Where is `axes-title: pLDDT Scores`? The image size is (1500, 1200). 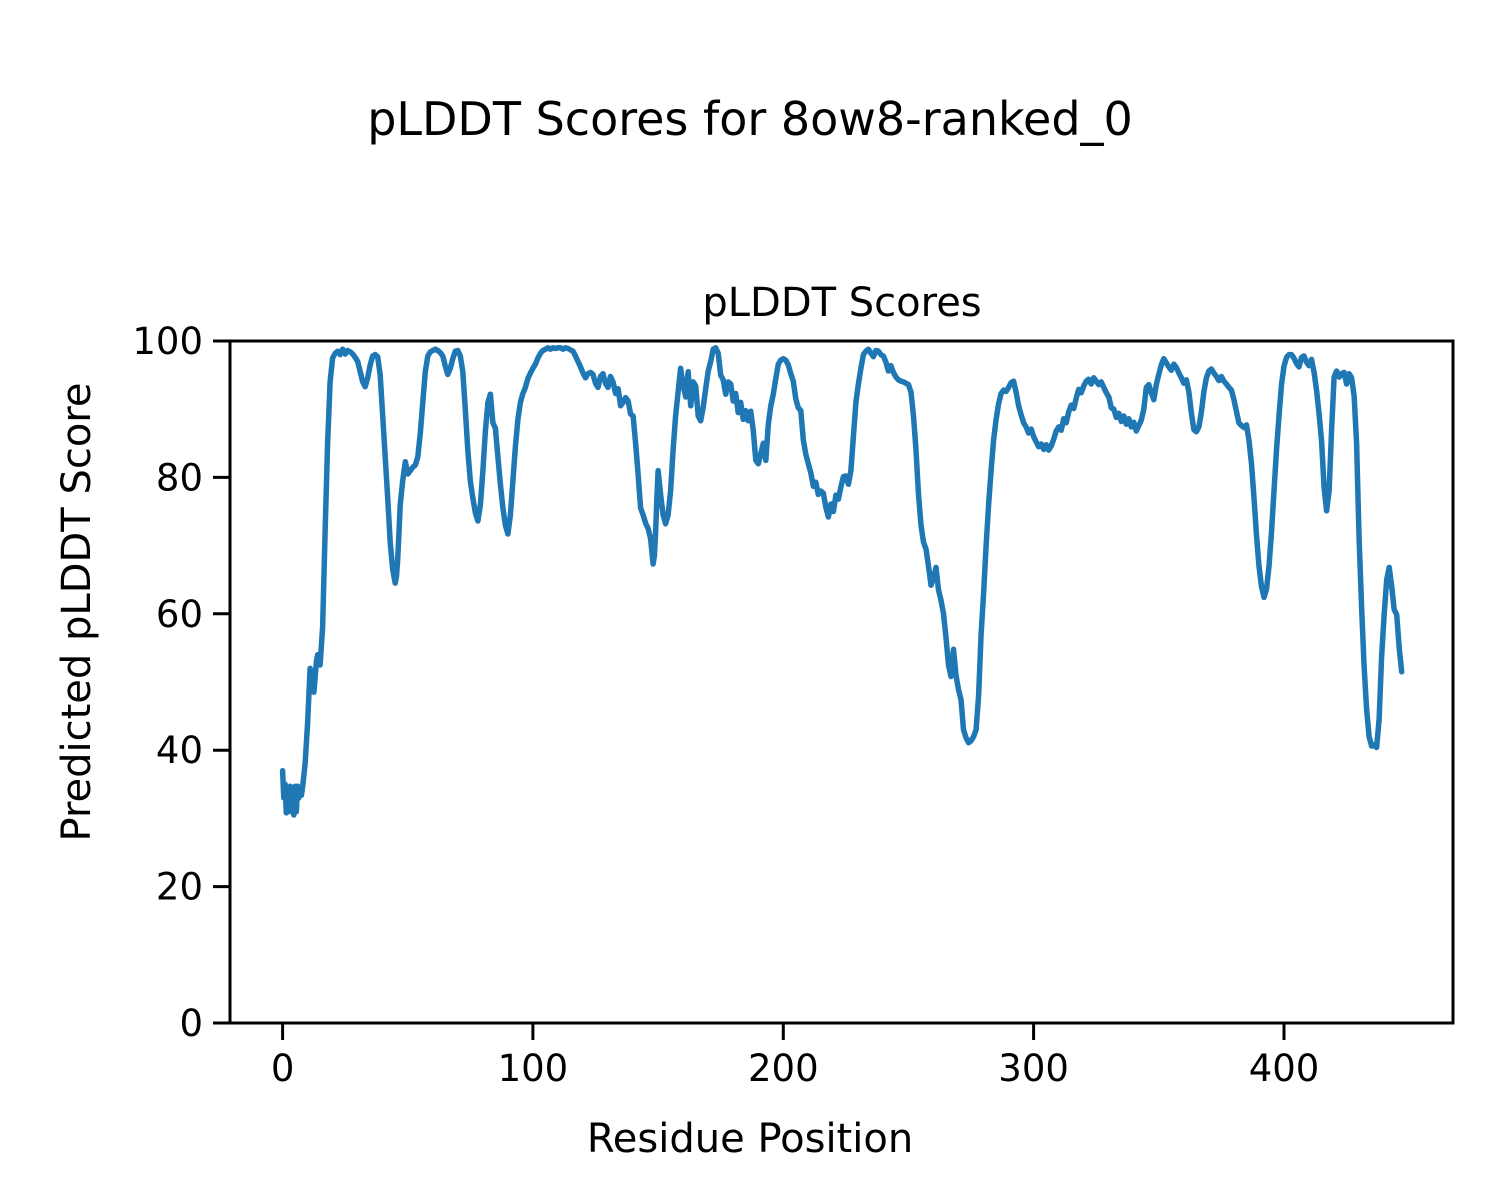
axes-title: pLDDT Scores is located at coordinates (841, 303).